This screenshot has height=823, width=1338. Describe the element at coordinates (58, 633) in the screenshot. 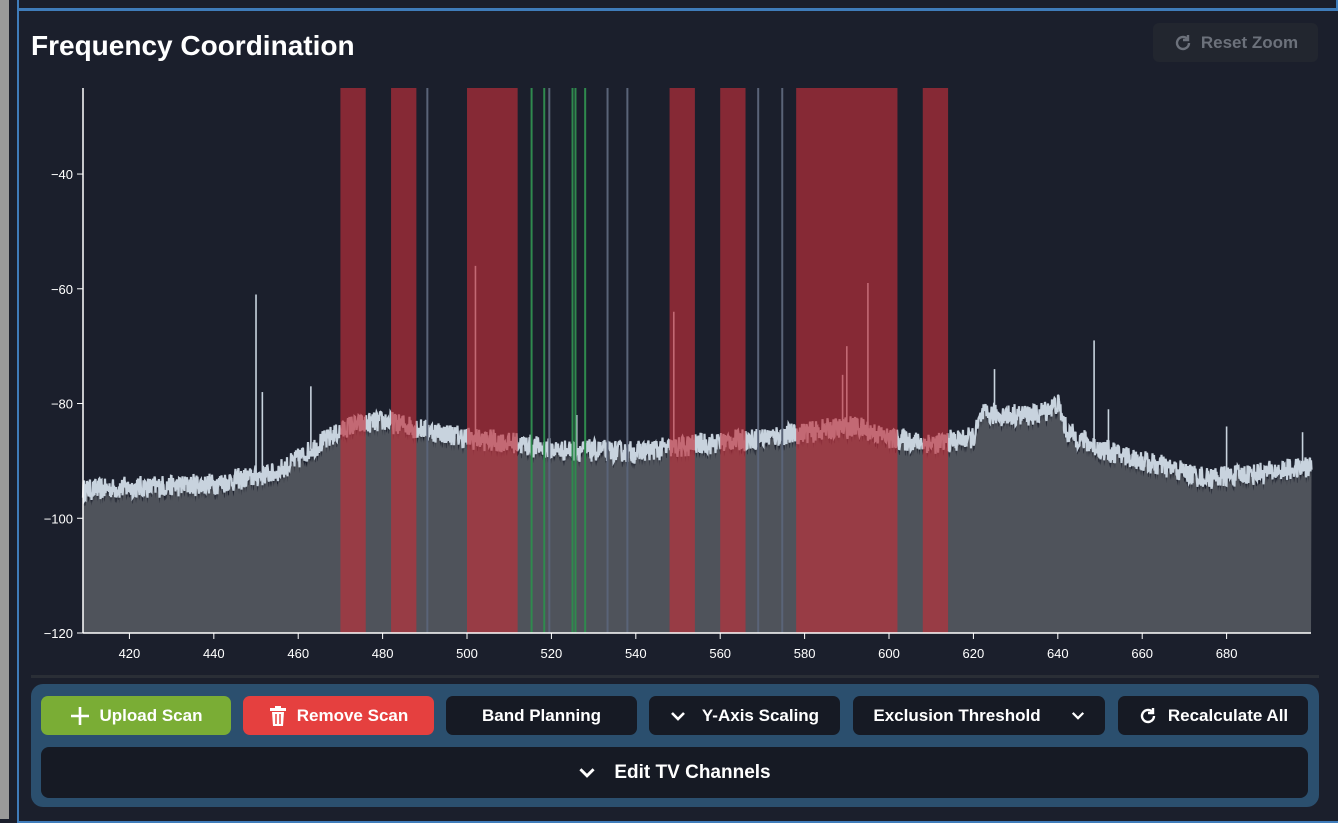

I see `y-tick-label: −120` at that location.